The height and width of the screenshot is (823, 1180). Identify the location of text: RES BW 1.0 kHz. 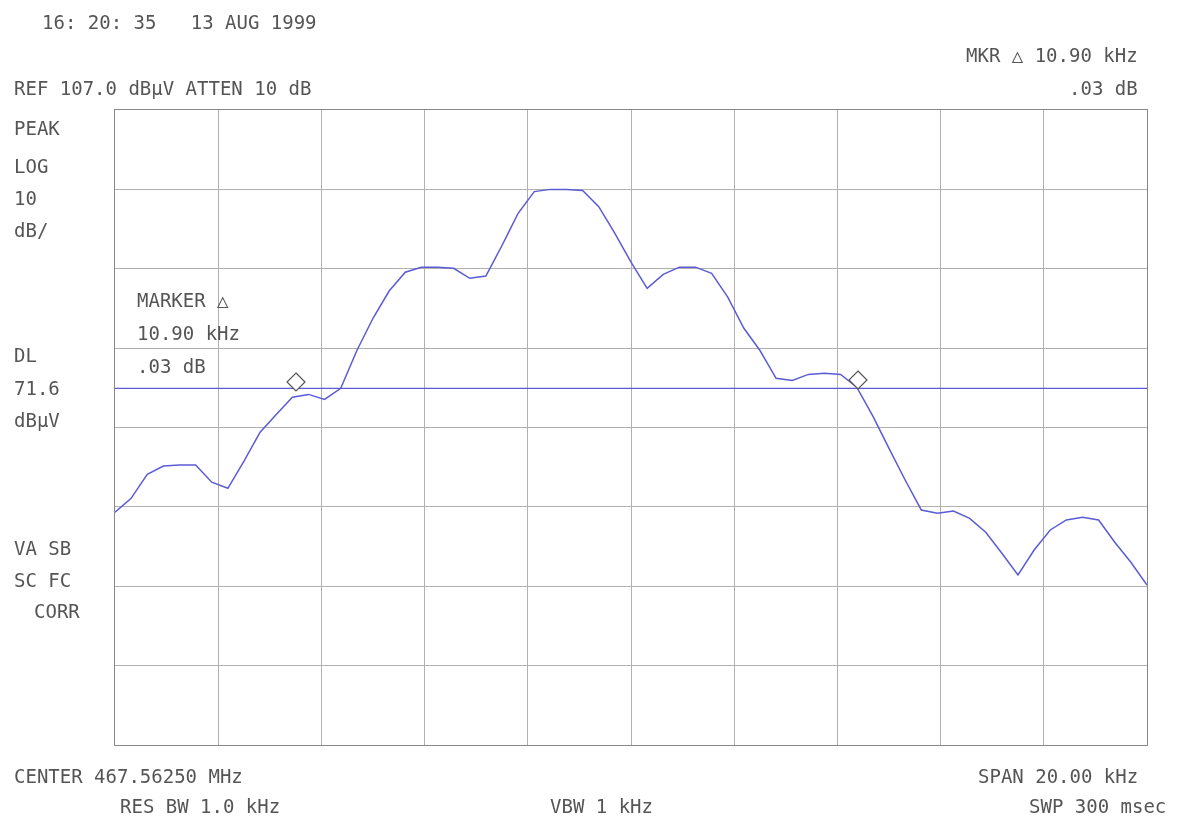
(200, 806).